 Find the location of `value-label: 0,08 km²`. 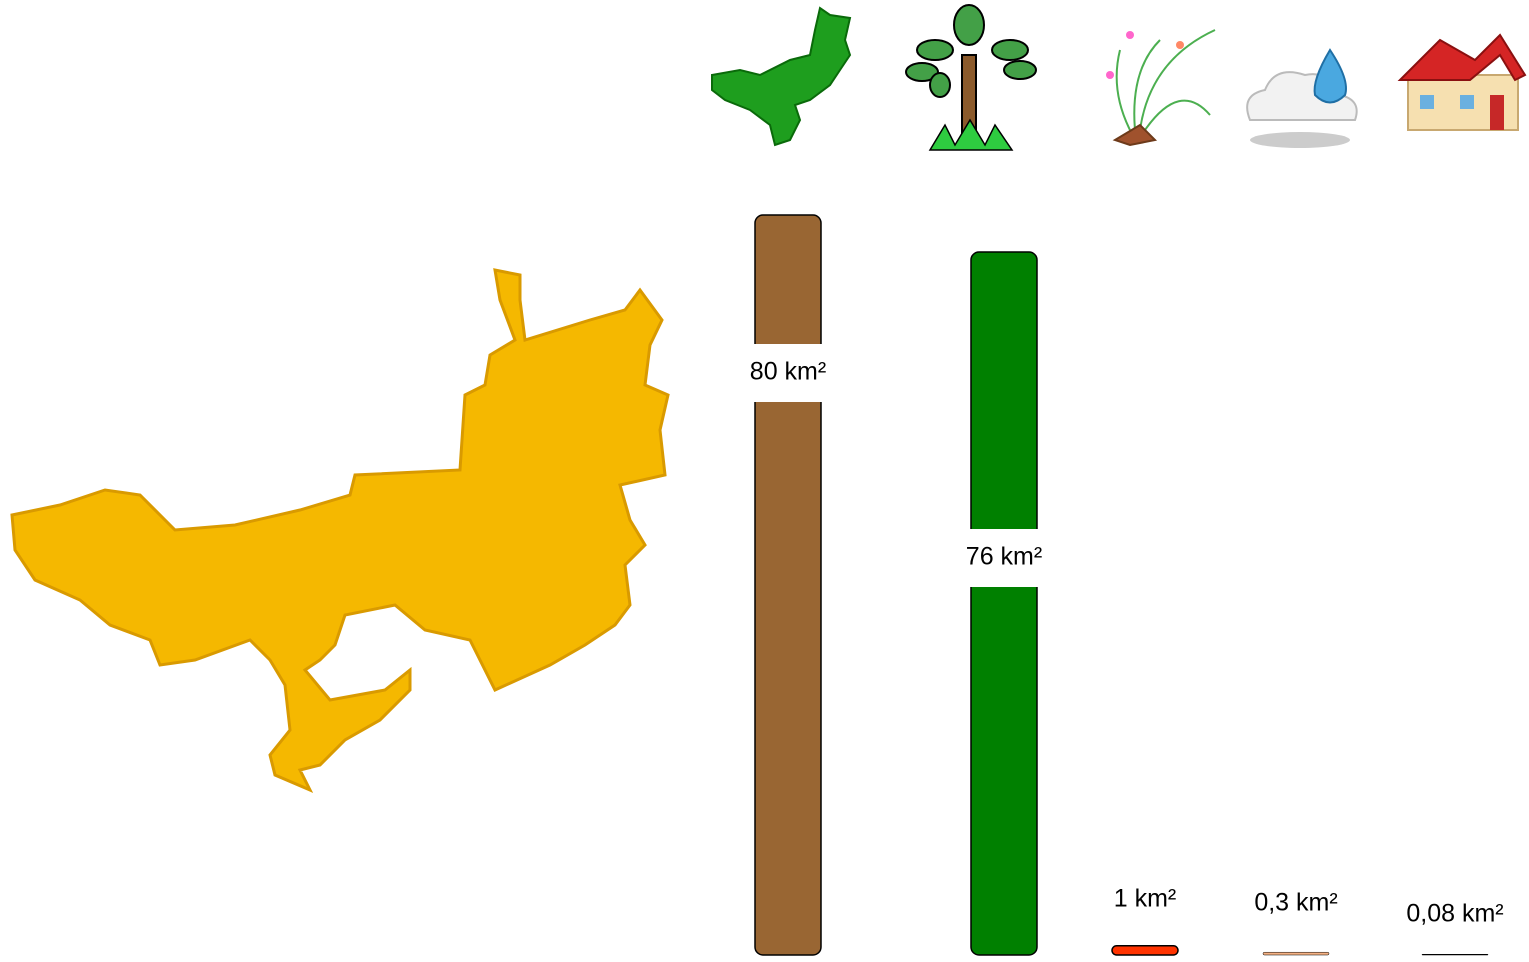

value-label: 0,08 km² is located at coordinates (1454, 914).